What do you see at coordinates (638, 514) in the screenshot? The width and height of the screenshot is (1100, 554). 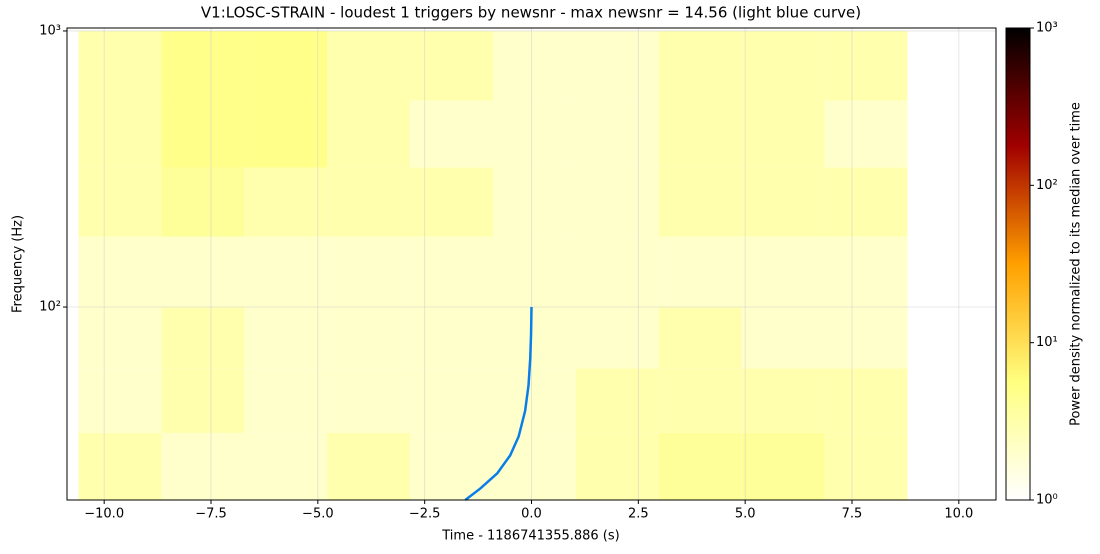 I see `x-tick-label: 2.5` at bounding box center [638, 514].